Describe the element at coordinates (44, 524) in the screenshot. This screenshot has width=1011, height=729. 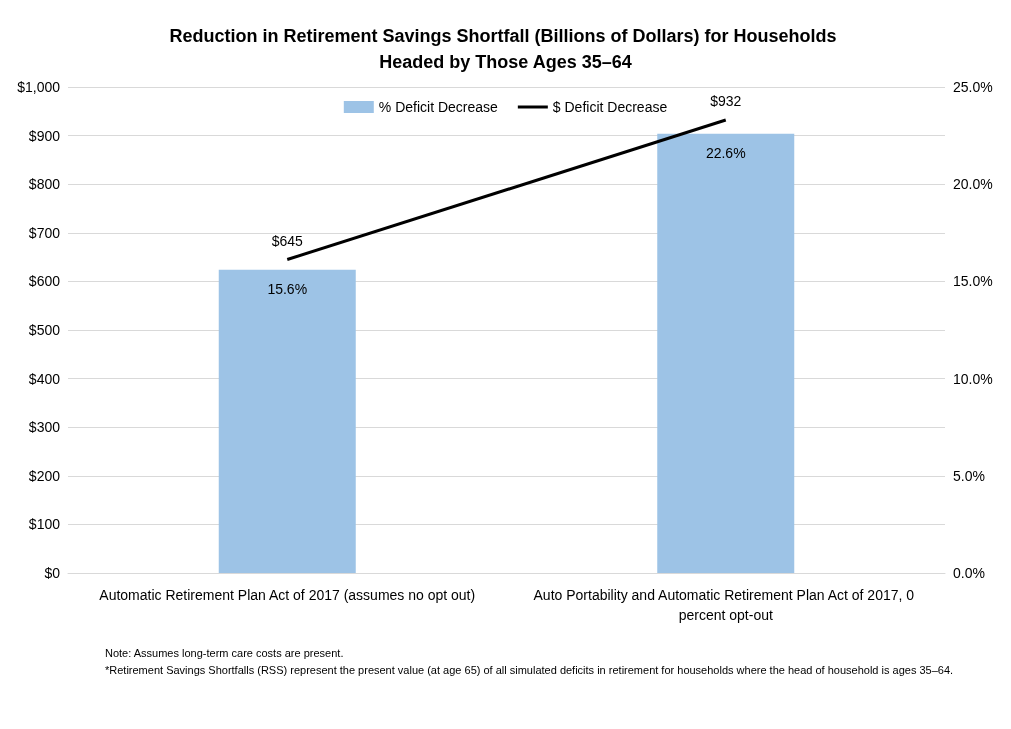
I see `y-tick-label: $100` at that location.